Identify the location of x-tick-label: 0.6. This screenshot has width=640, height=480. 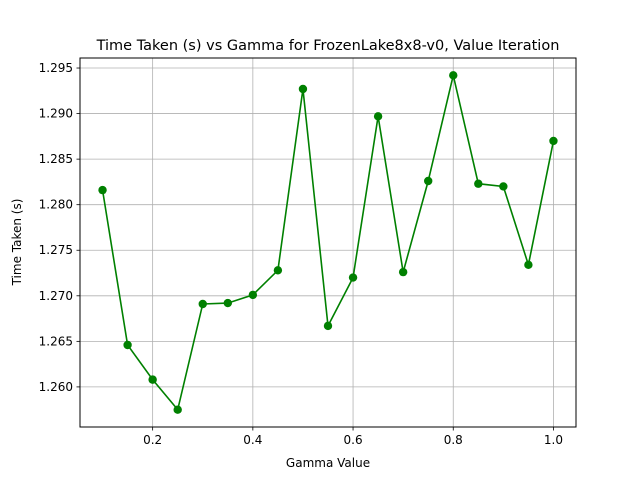
(353, 440).